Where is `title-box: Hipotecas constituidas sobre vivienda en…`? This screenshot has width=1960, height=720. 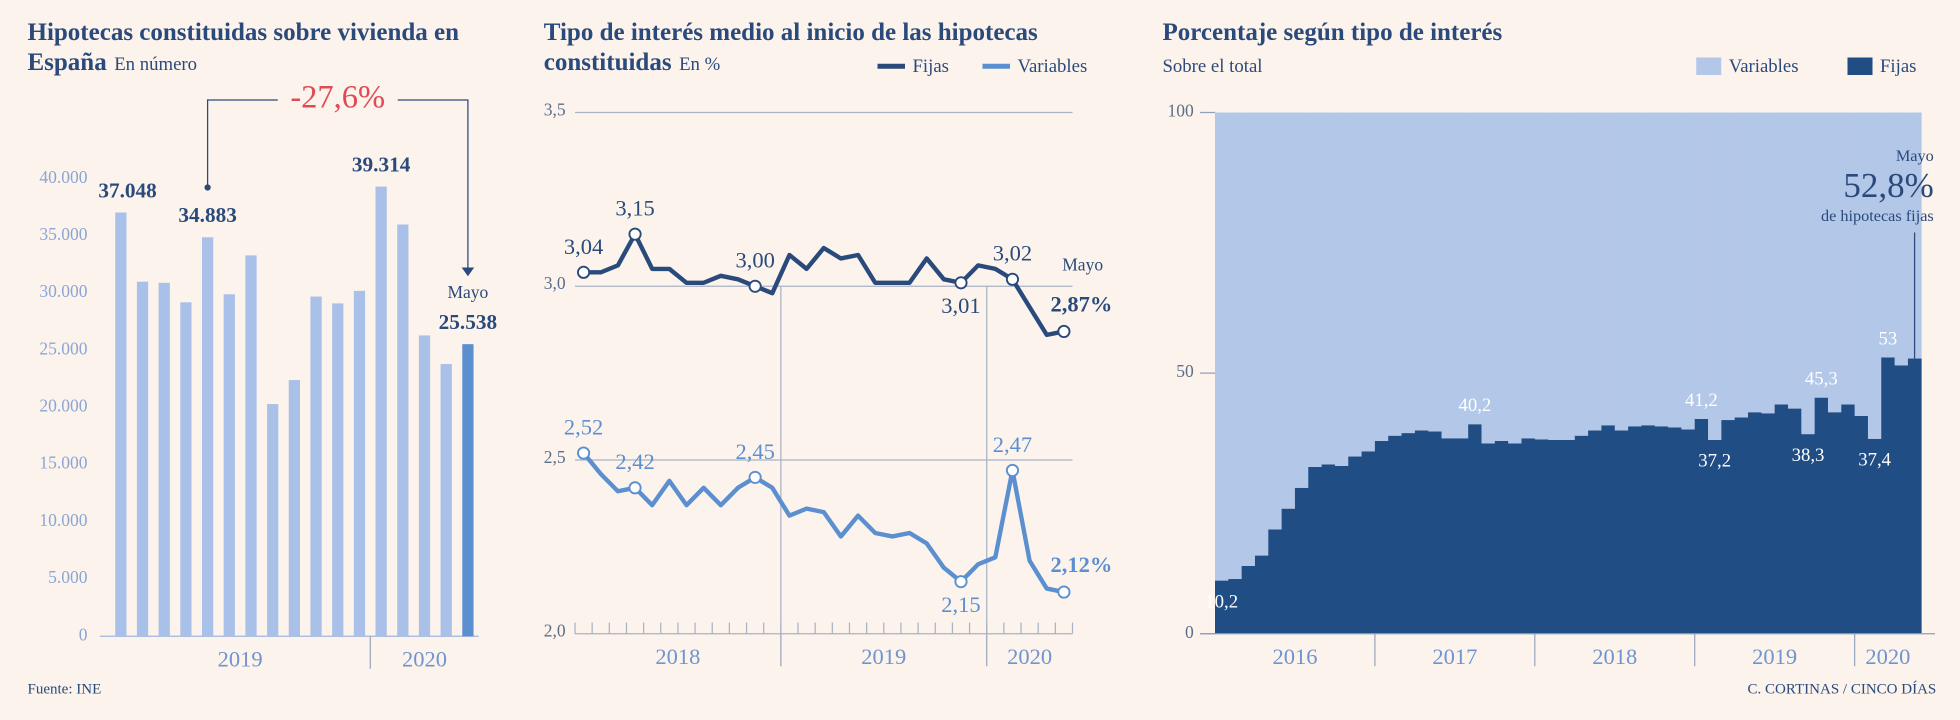 title-box: Hipotecas constituidas sobre vivienda en… is located at coordinates (268, 49).